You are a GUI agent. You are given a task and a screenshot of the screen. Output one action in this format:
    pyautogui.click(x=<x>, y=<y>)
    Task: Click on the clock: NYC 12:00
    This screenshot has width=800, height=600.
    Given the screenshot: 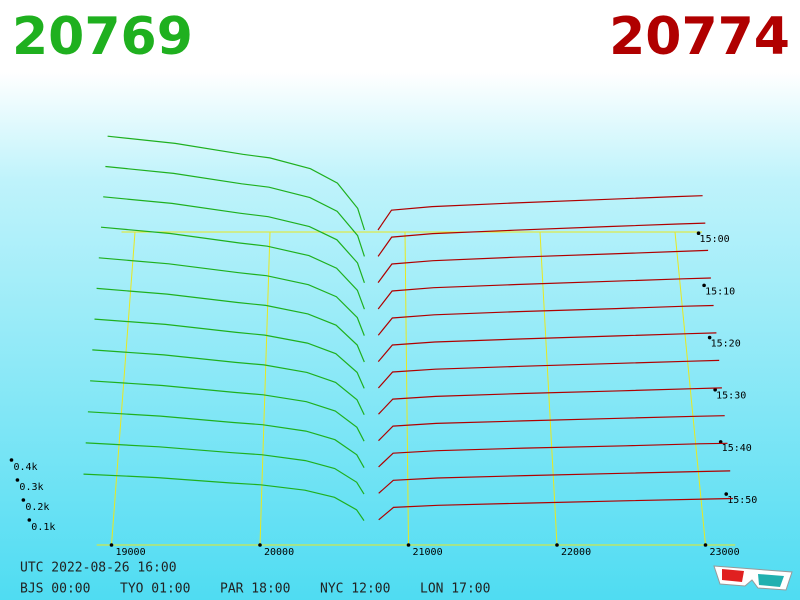 What is the action you would take?
    pyautogui.click(x=355, y=589)
    